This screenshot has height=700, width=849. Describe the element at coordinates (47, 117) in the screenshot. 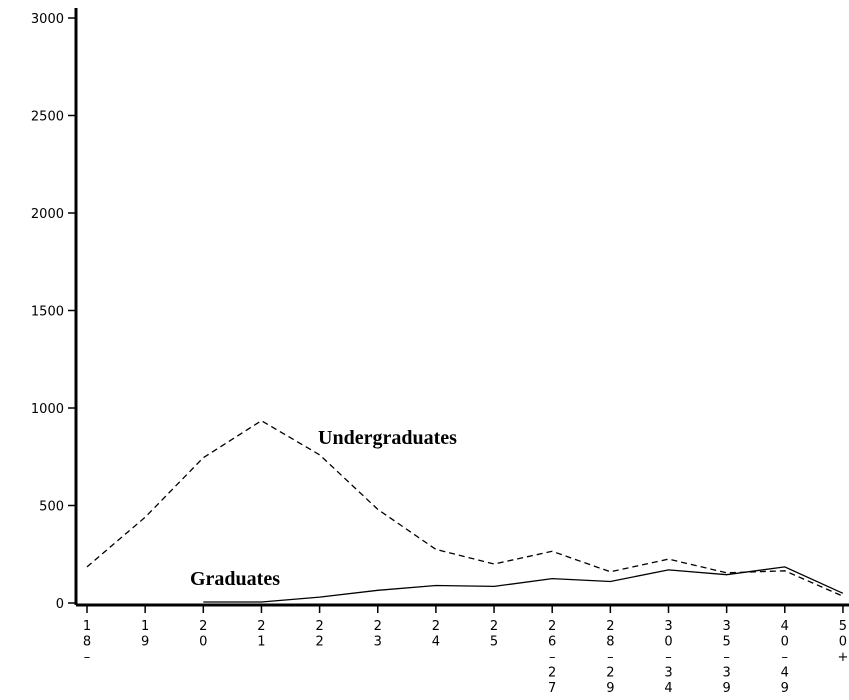

I see `y-tick-label: 2500` at that location.